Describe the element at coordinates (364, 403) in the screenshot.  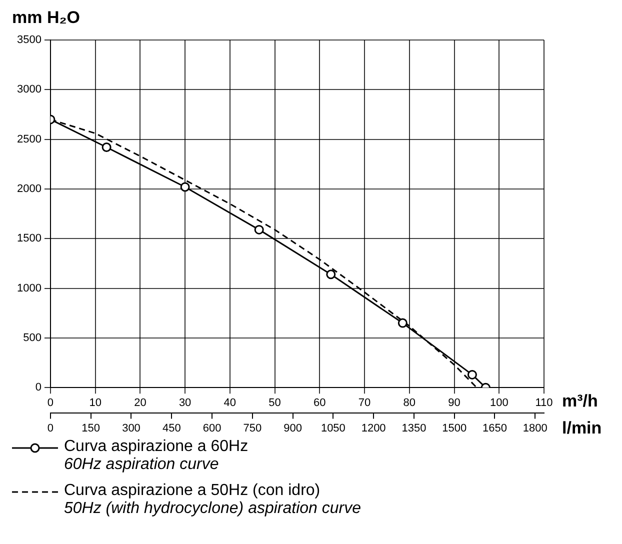
I see `x-tick-label: 70` at that location.